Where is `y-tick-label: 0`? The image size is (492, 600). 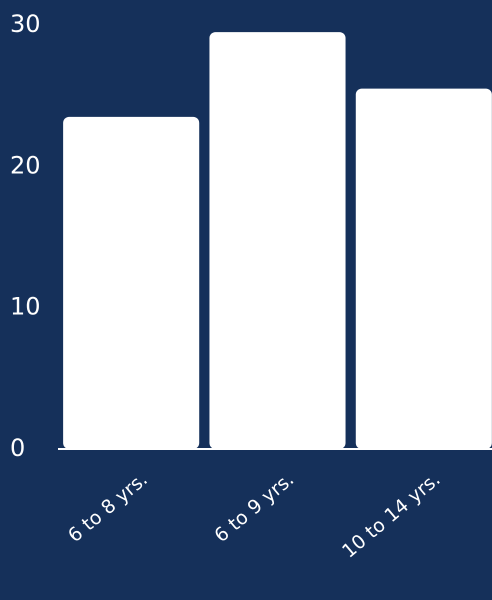 y-tick-label: 0 is located at coordinates (17, 448).